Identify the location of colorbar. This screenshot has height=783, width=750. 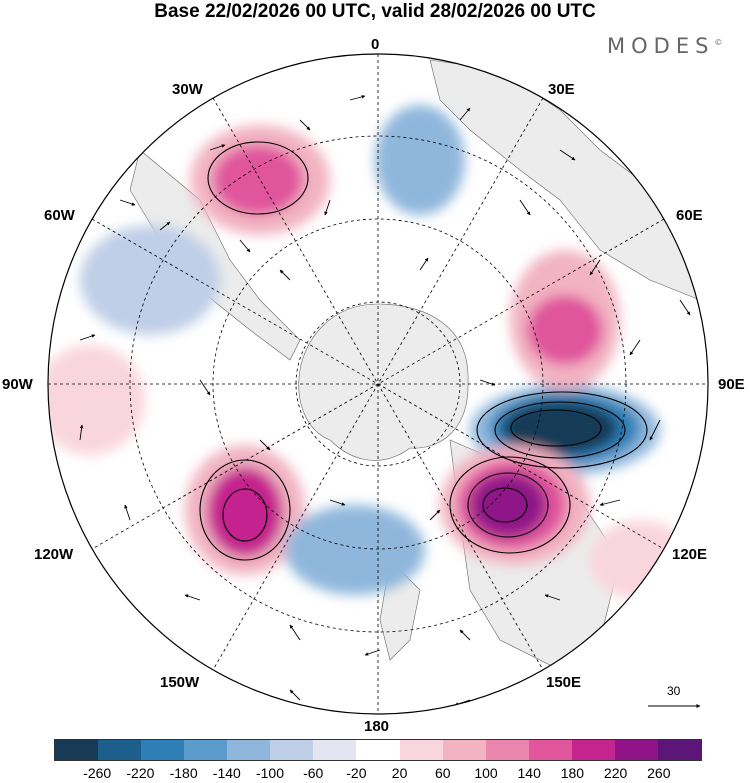
(378, 750).